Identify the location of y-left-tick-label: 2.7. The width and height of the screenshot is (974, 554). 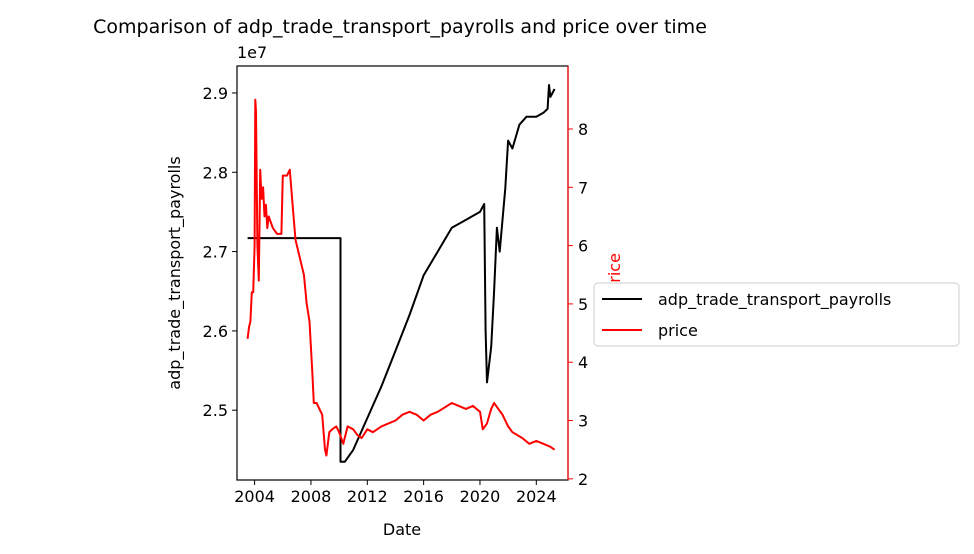
(215, 252).